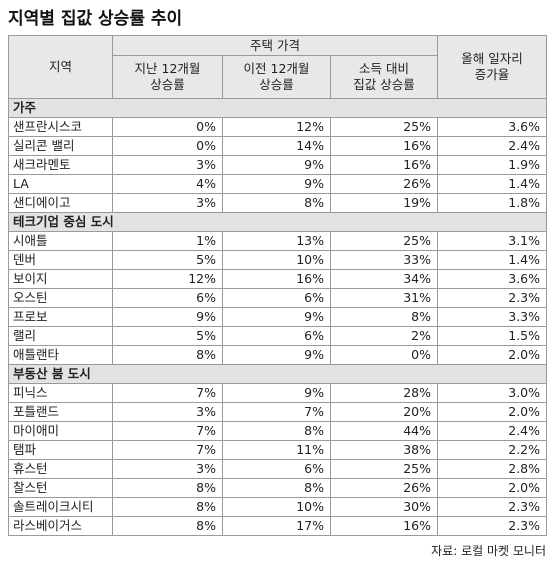  What do you see at coordinates (492, 165) in the screenshot?
I see `value-cell: 1.9%` at bounding box center [492, 165].